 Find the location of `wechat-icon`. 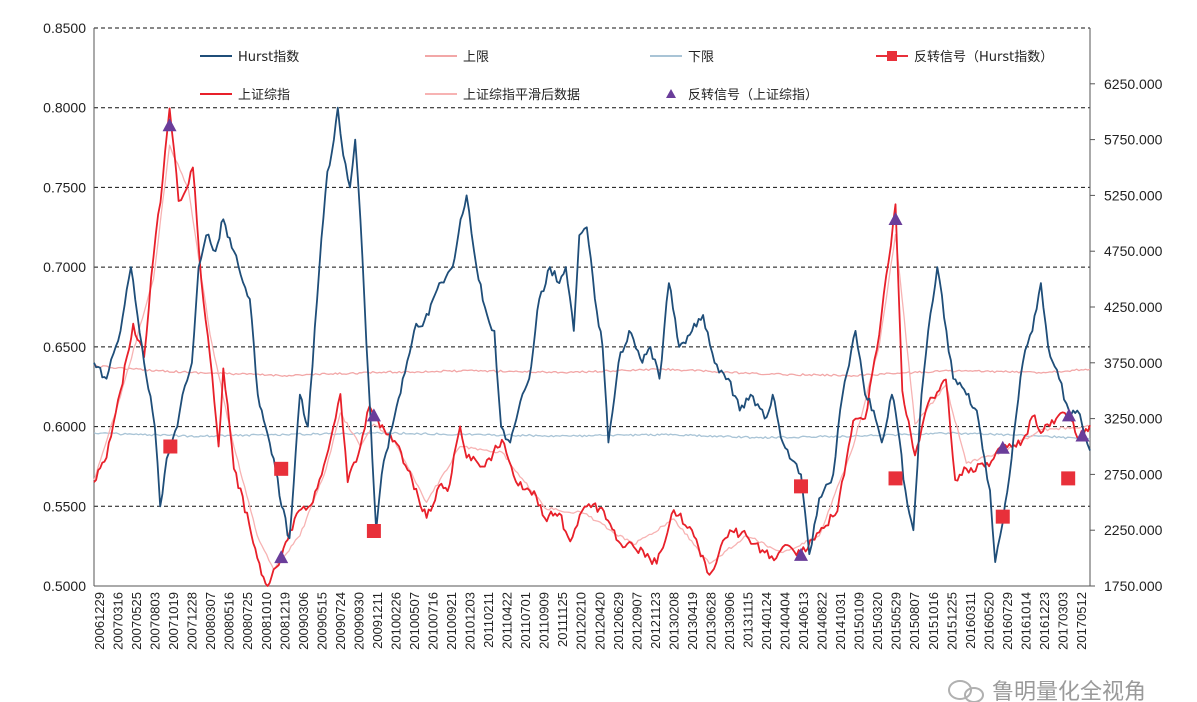

wechat-icon is located at coordinates (966, 691).